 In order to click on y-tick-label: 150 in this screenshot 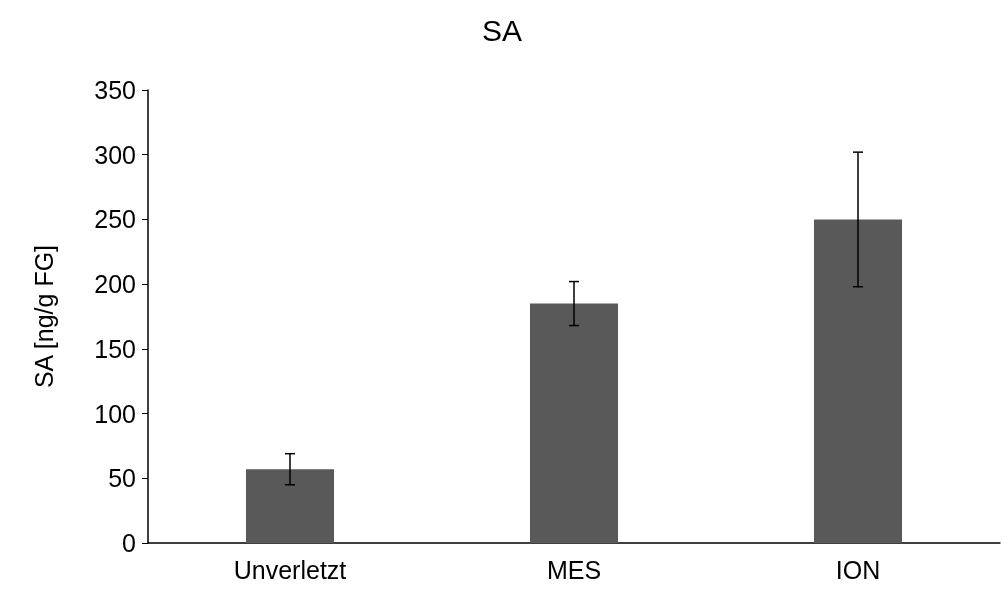, I will do `click(115, 348)`.